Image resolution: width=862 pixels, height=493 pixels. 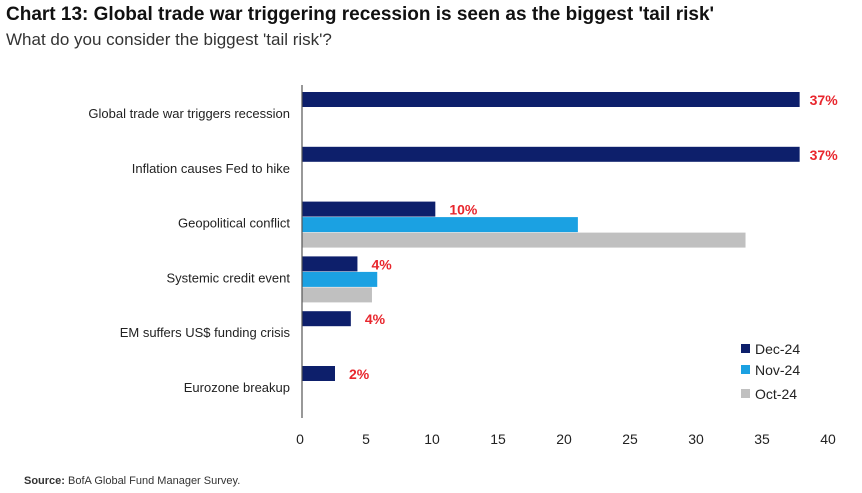 I want to click on data-label: 2%, so click(x=359, y=374).